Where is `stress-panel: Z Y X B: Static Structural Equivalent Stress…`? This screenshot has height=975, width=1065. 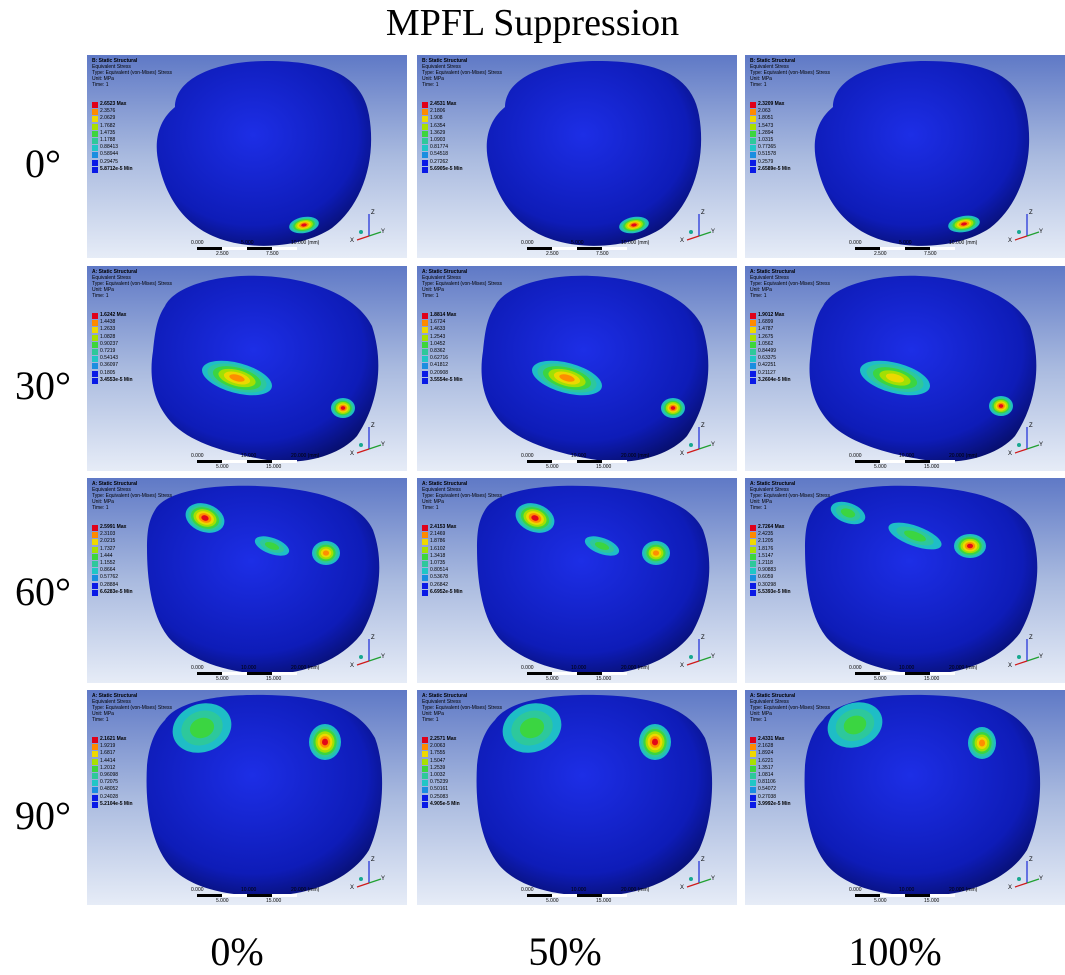 stress-panel: Z Y X B: Static Structural Equivalent Stress… is located at coordinates (577, 156).